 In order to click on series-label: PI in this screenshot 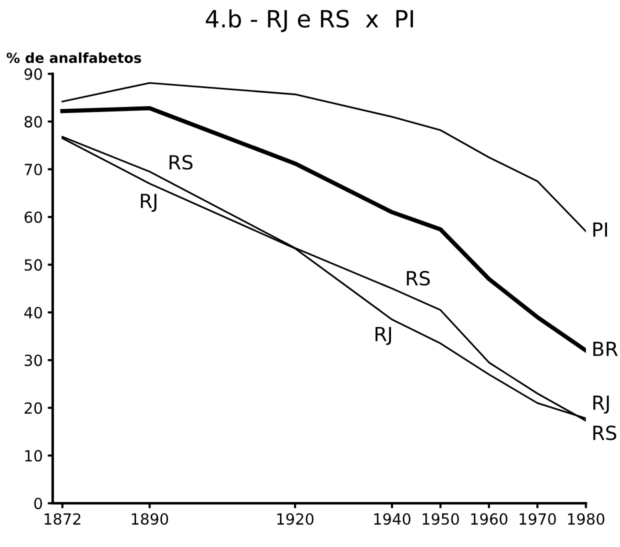, I will do `click(600, 229)`.